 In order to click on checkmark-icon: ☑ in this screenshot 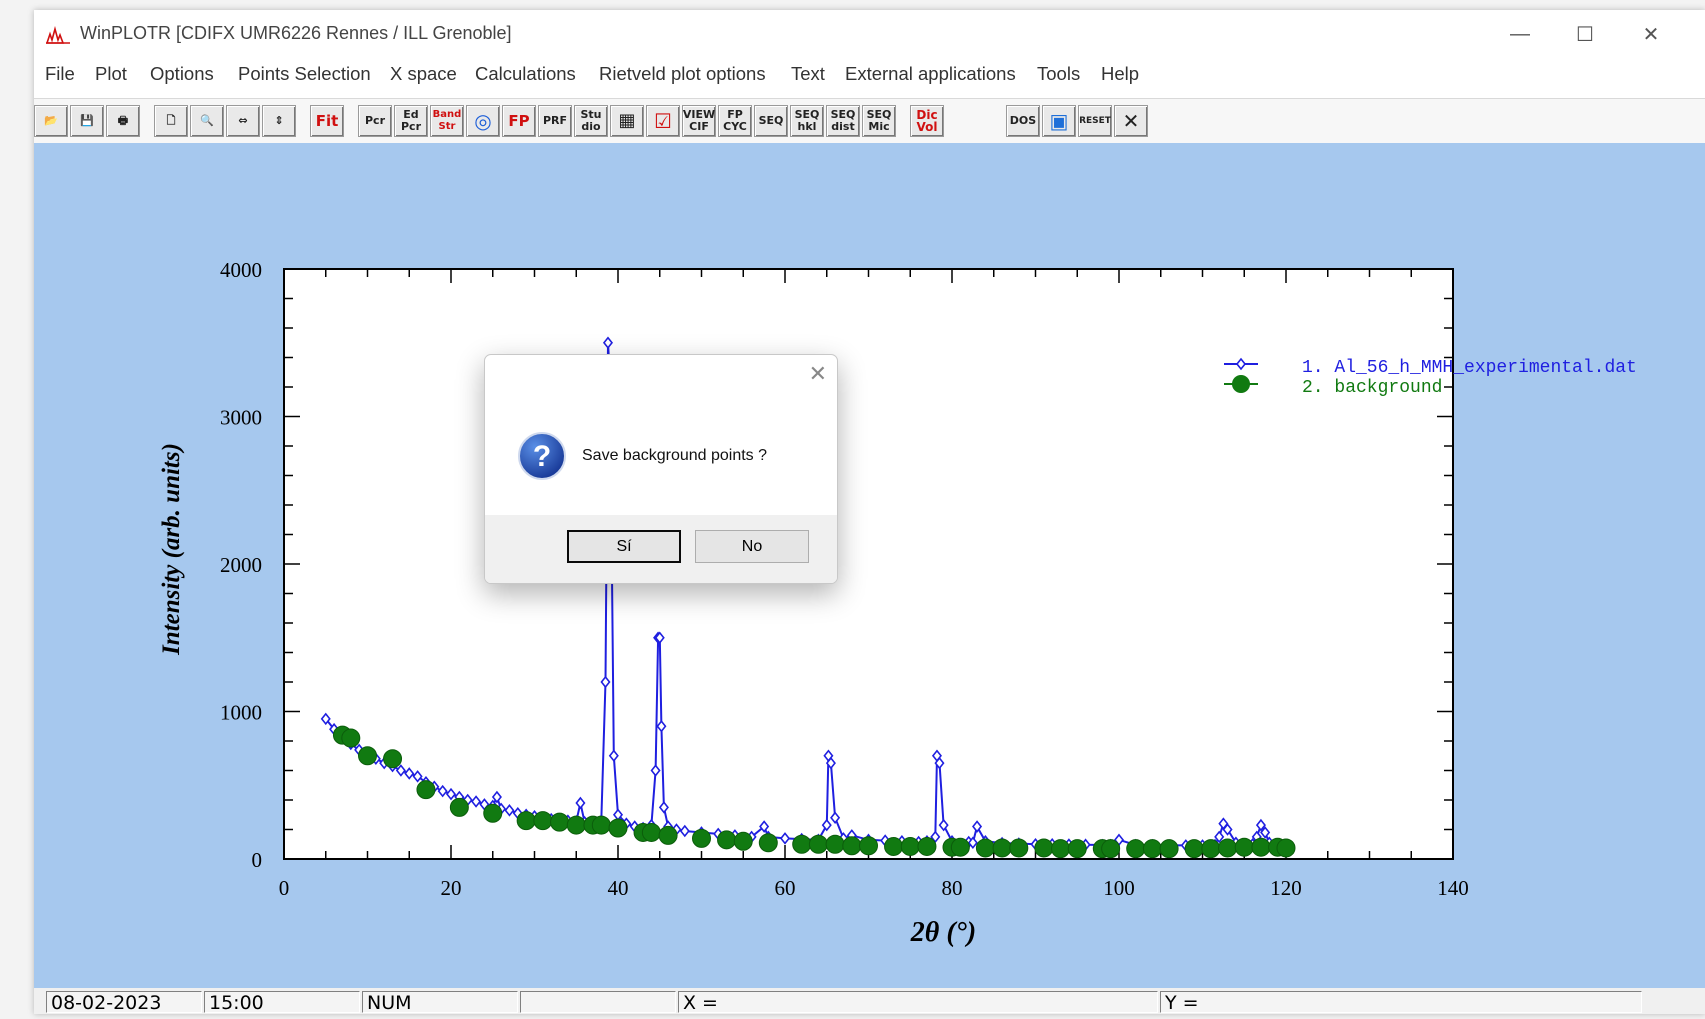, I will do `click(663, 121)`.